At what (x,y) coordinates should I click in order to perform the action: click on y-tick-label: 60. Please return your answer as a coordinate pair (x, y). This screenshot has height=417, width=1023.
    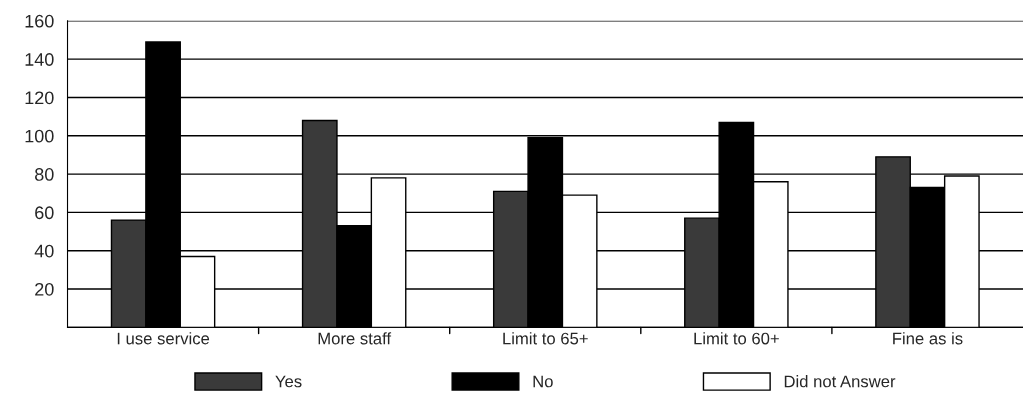
    Looking at the image, I should click on (44, 213).